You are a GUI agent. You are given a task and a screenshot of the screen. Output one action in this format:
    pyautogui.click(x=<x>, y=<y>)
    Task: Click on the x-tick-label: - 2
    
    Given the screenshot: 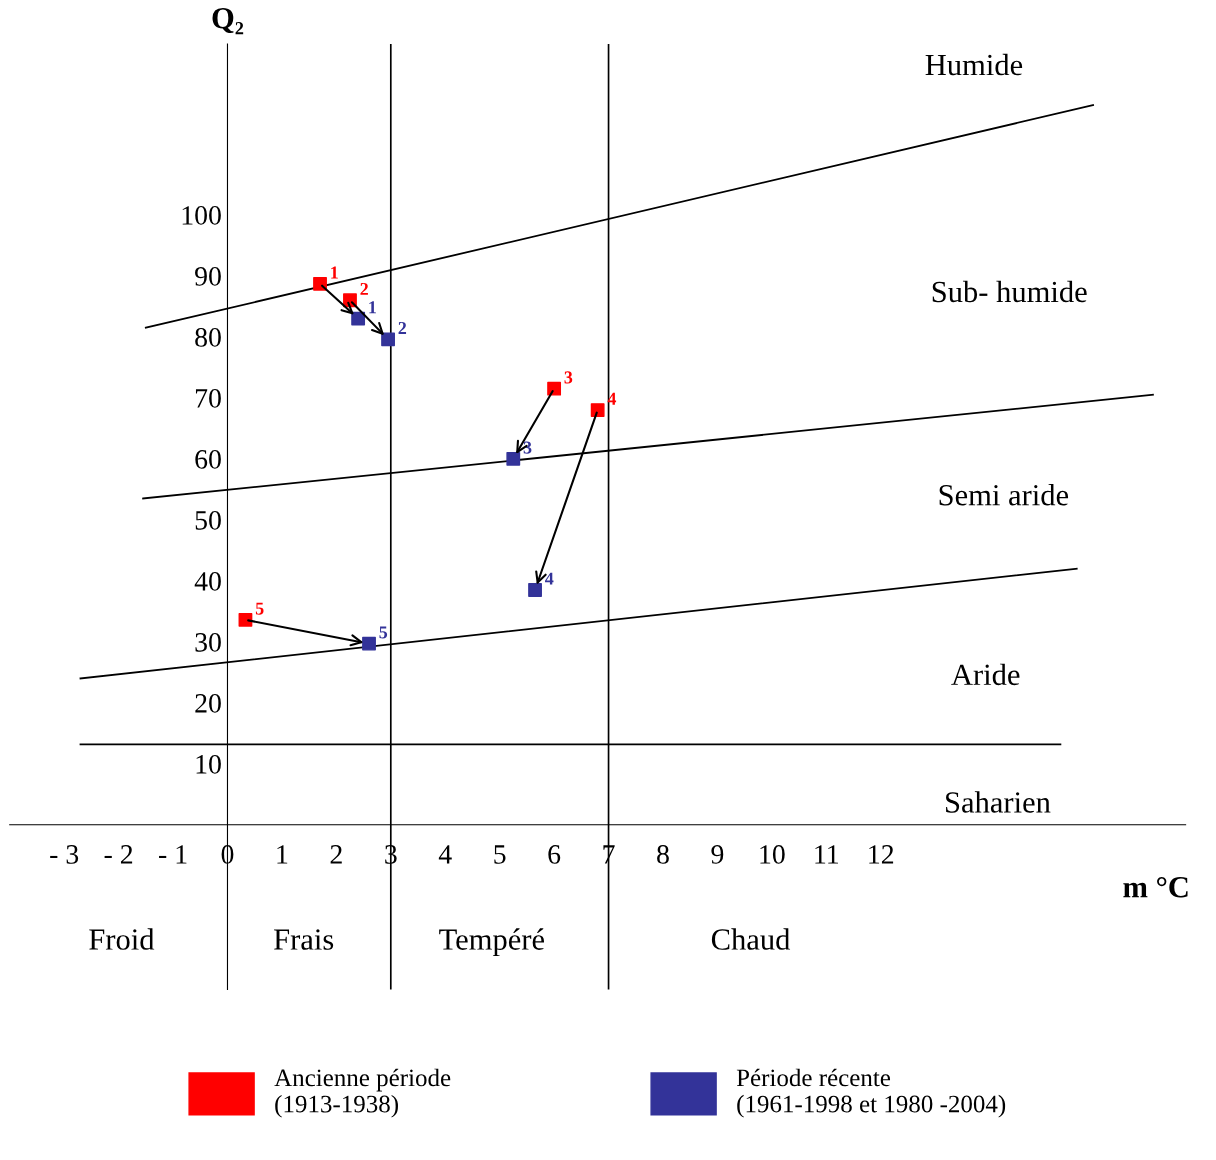 What is the action you would take?
    pyautogui.click(x=118, y=854)
    